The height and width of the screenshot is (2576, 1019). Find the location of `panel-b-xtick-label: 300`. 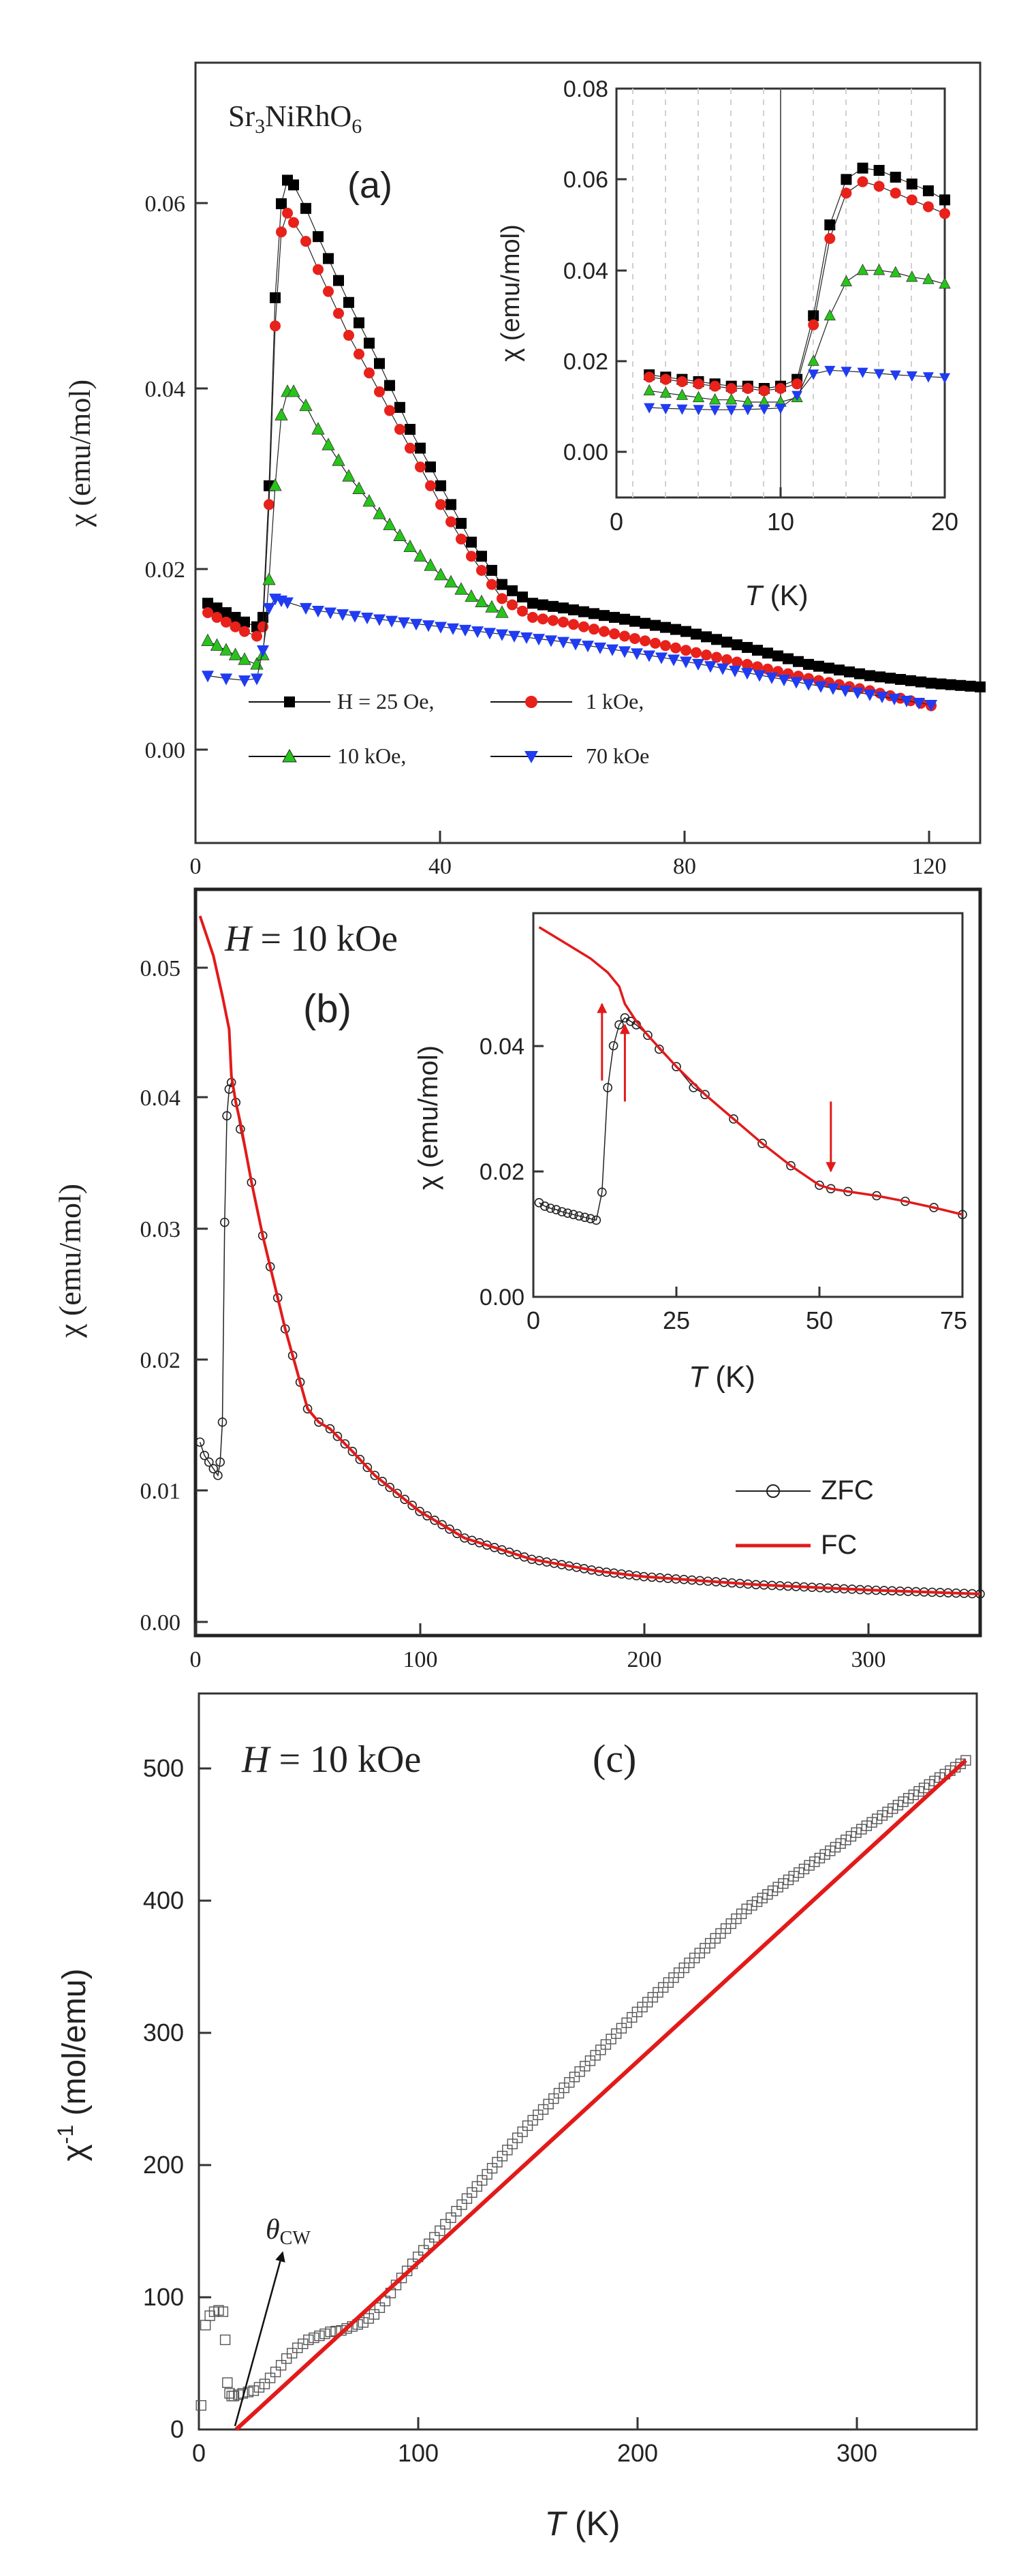

panel-b-xtick-label: 300 is located at coordinates (868, 1659).